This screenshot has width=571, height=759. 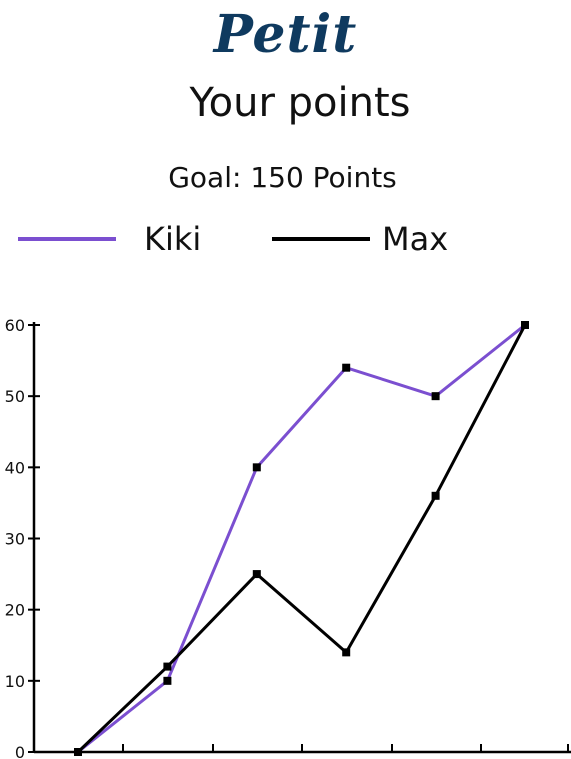 What do you see at coordinates (67, 239) in the screenshot?
I see `legend-swatch-kiki` at bounding box center [67, 239].